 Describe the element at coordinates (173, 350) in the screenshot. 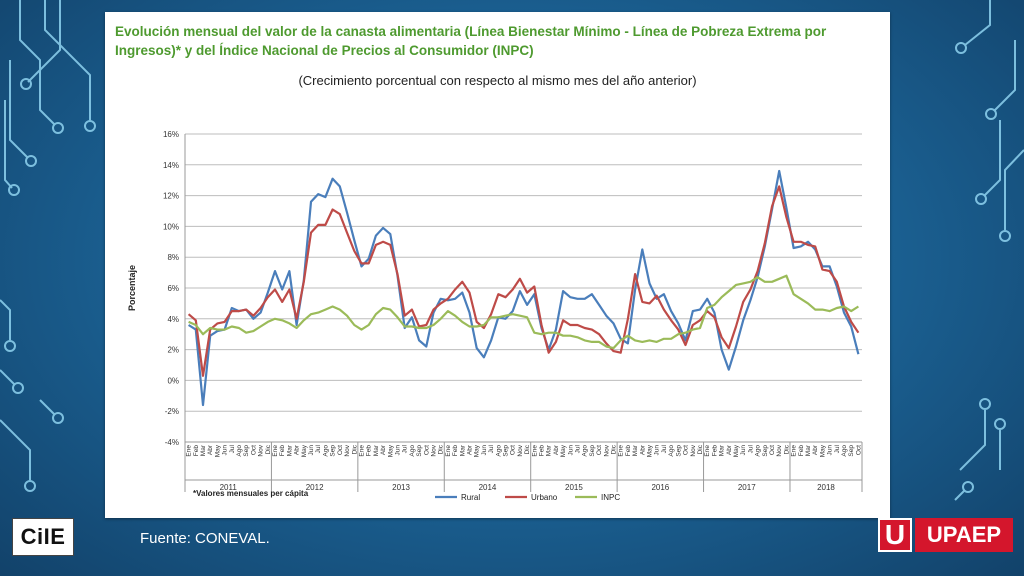

I see `y-tick-label: 2%` at that location.